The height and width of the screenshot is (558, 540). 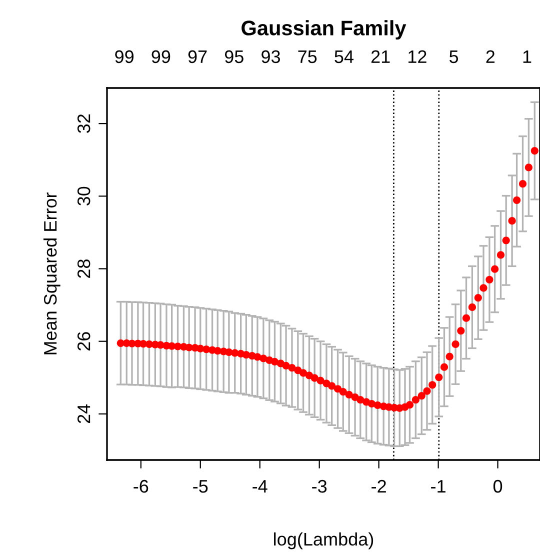 What do you see at coordinates (200, 486) in the screenshot?
I see `x-tick-label: -5` at bounding box center [200, 486].